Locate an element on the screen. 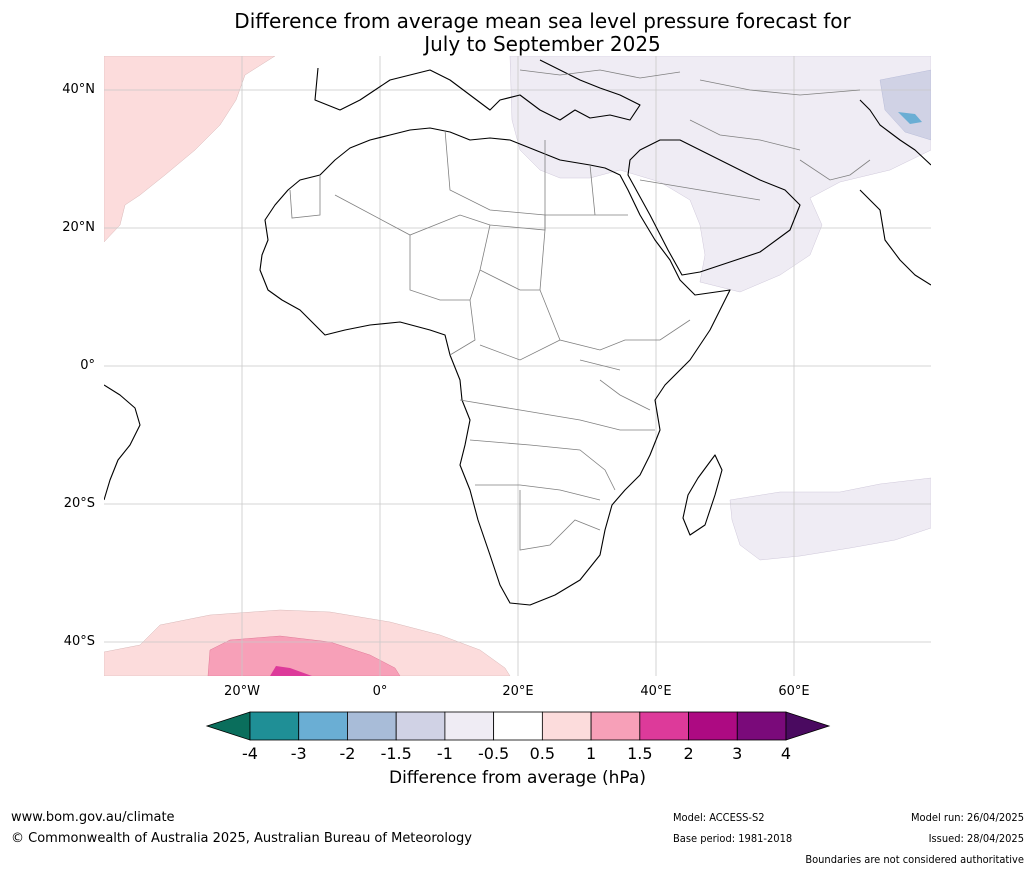 The image size is (1035, 873). colorbar is located at coordinates (518, 726).